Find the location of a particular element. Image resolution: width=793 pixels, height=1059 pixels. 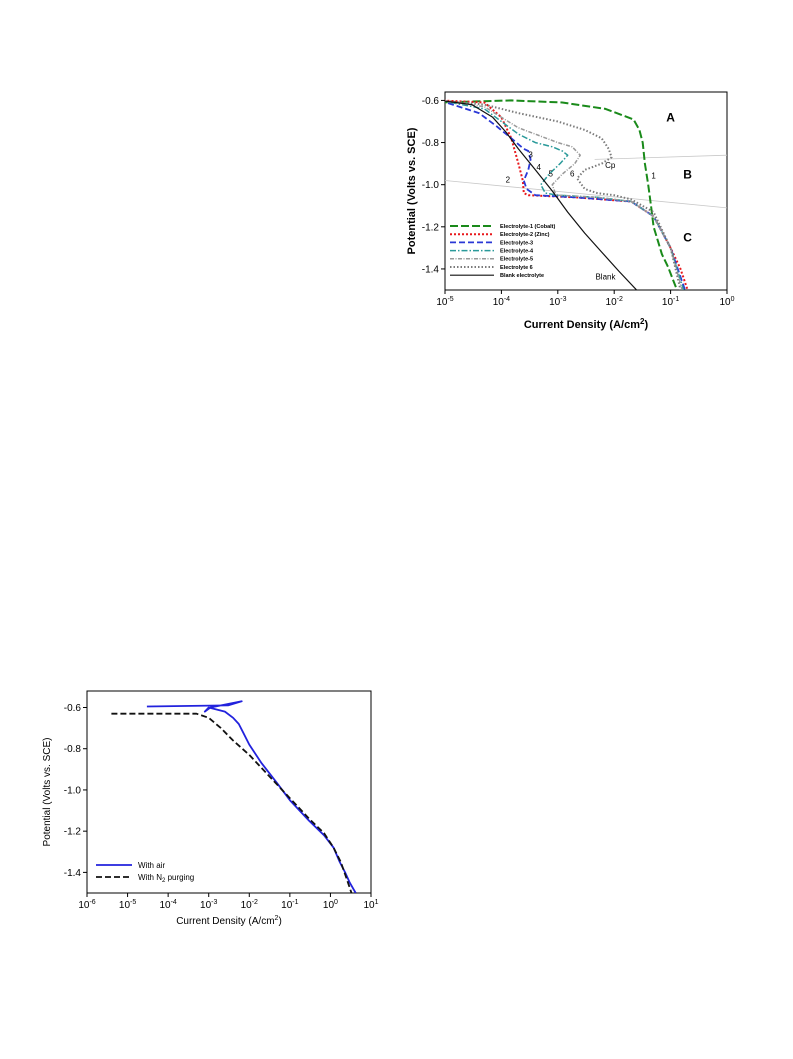

x-axis-ticks: 10⁻⁵ 10⁻⁴ 10⁻³ 10⁻² 10⁻¹ 10⁰ is located at coordinates (585, 299).